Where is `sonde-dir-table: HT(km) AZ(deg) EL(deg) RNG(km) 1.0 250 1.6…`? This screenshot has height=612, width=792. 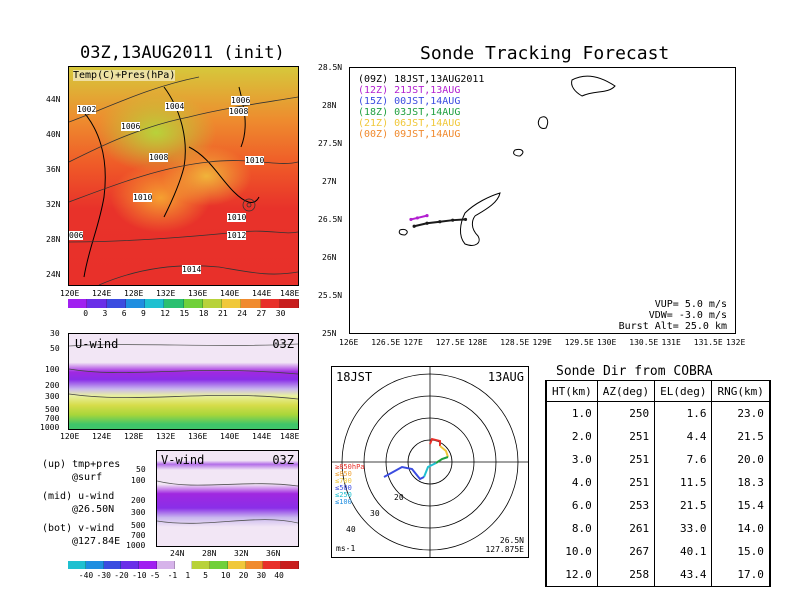
sonde-dir-table: HT(km) AZ(deg) EL(deg) RNG(km) 1.0 250 1.6… is located at coordinates (658, 483).